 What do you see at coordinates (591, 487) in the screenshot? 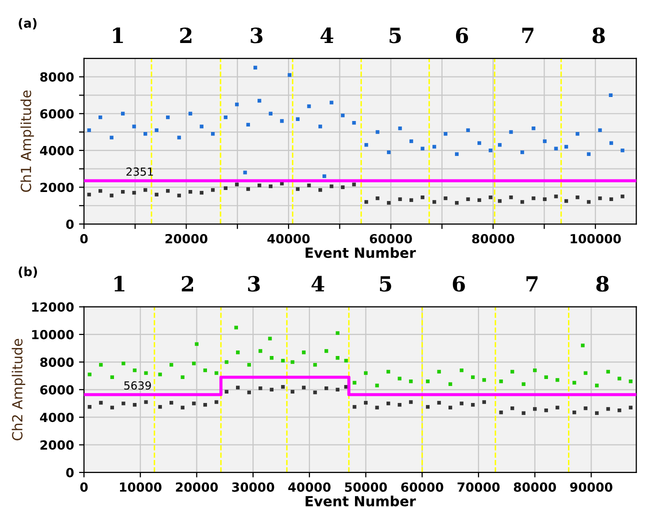
I see `x-tick-label: 90000` at bounding box center [591, 487].